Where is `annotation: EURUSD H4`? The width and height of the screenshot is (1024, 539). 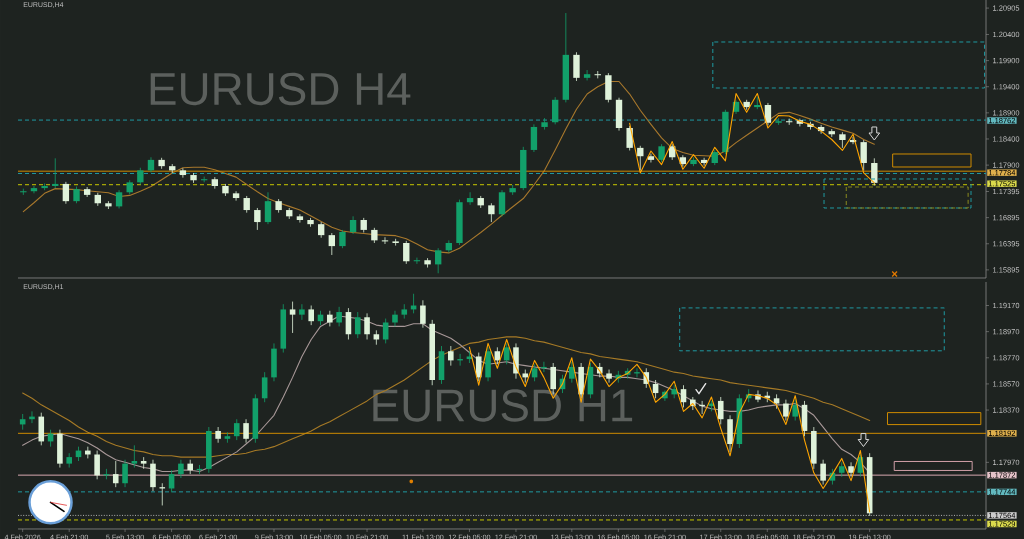
annotation: EURUSD H4 is located at coordinates (280, 89).